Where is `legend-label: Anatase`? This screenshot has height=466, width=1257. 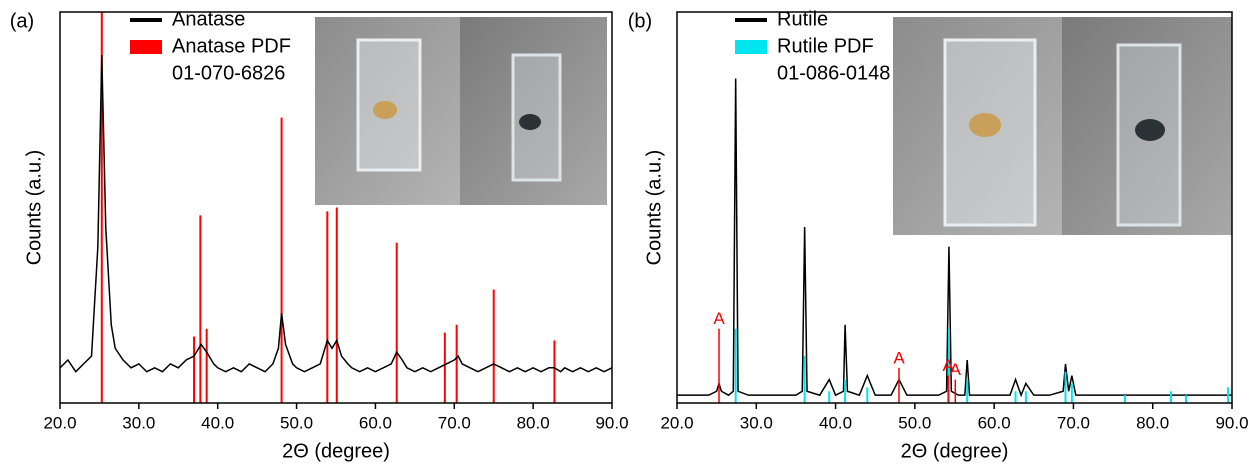
legend-label: Anatase is located at coordinates (208, 19).